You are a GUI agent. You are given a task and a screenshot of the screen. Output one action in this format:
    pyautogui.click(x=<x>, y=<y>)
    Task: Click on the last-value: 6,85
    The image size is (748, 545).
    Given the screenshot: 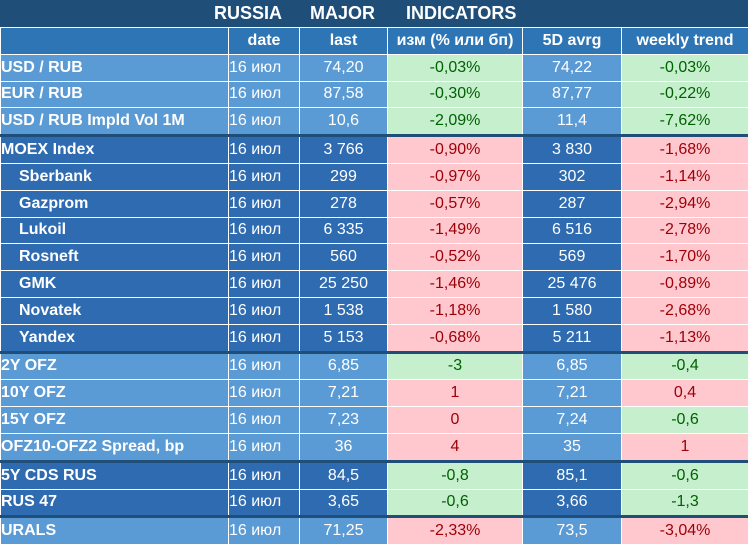 What is the action you would take?
    pyautogui.click(x=344, y=366)
    